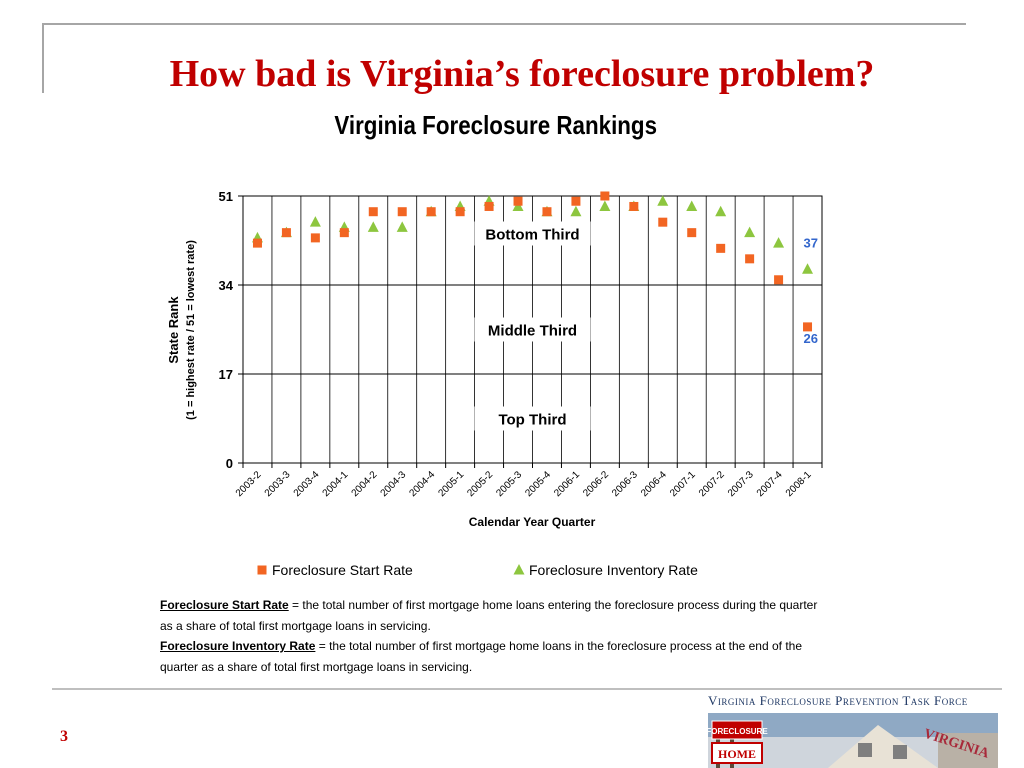 Image resolution: width=1024 pixels, height=768 pixels. I want to click on top-rule, so click(504, 24).